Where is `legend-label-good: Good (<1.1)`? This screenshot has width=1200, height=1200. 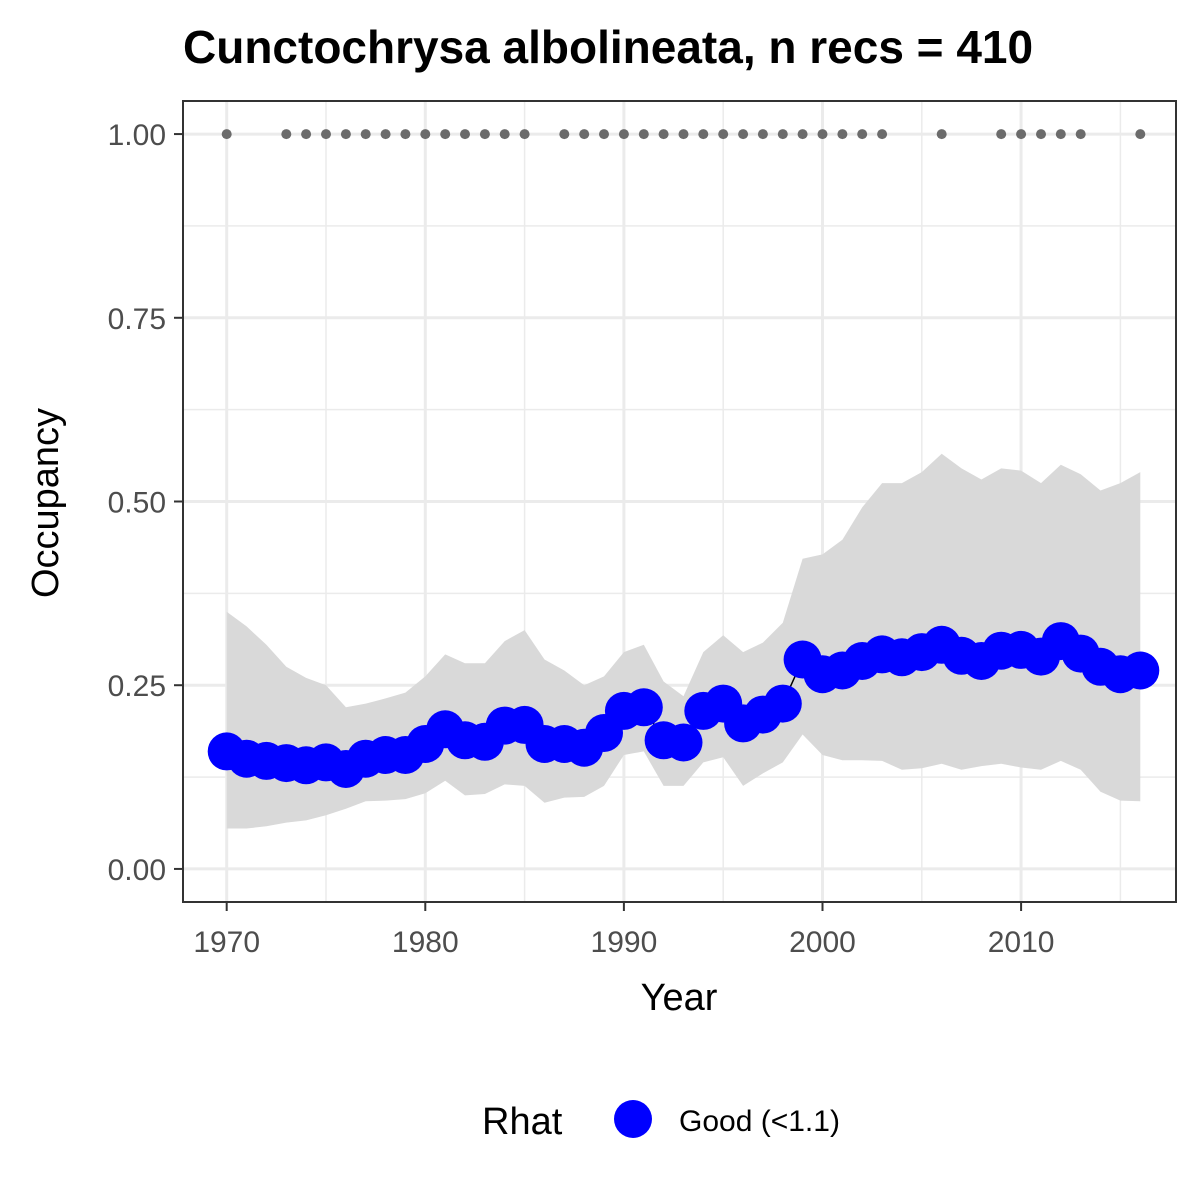
legend-label-good: Good (<1.1) is located at coordinates (759, 1121).